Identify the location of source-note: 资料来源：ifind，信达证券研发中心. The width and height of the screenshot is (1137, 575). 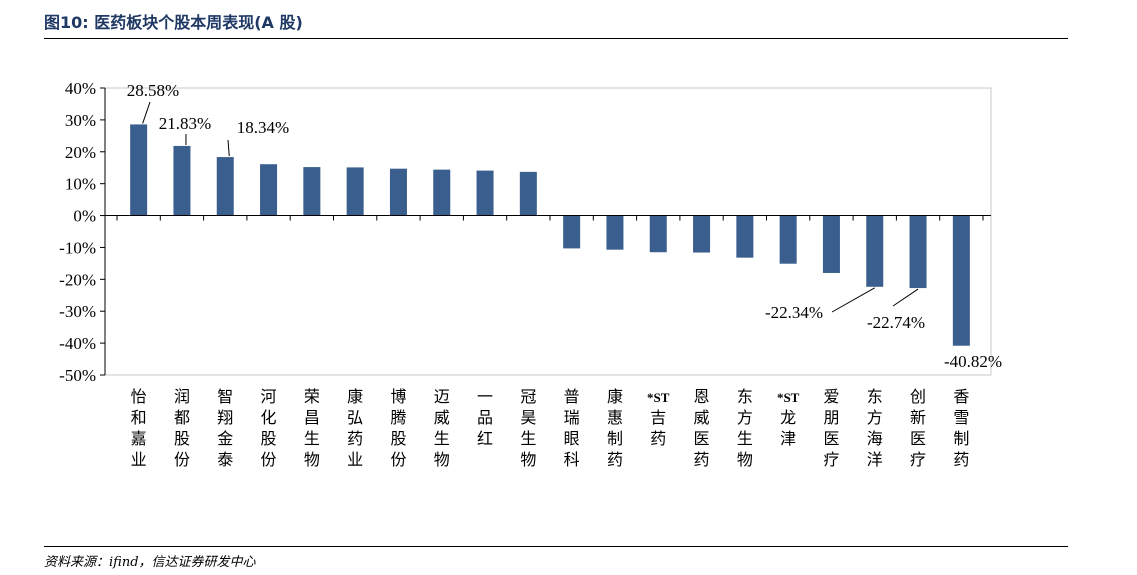
(150, 562).